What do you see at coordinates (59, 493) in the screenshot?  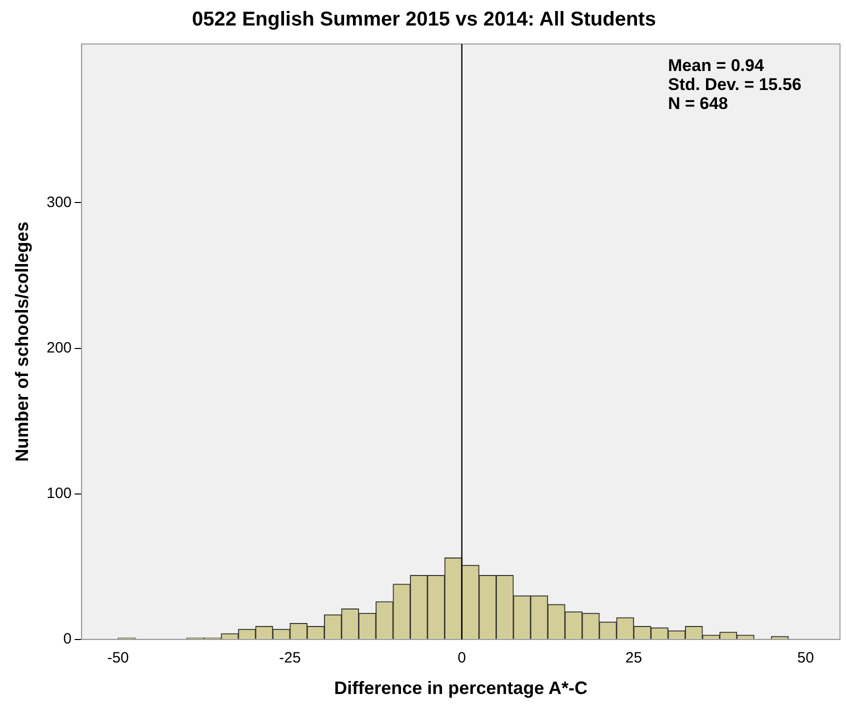 I see `y-tick-label: 100` at bounding box center [59, 493].